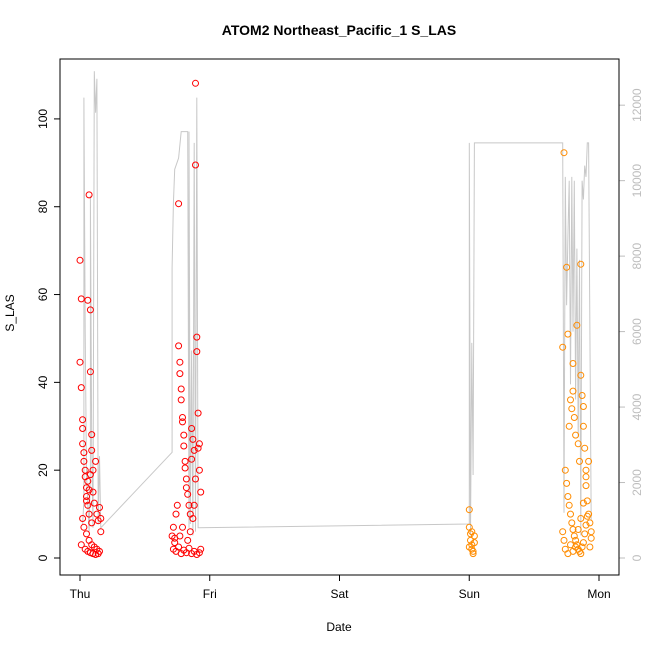 The width and height of the screenshot is (650, 650). What do you see at coordinates (339, 30) in the screenshot?
I see `chart-title: ATOM2 Northeast_Pacific_1 S_LAS` at bounding box center [339, 30].